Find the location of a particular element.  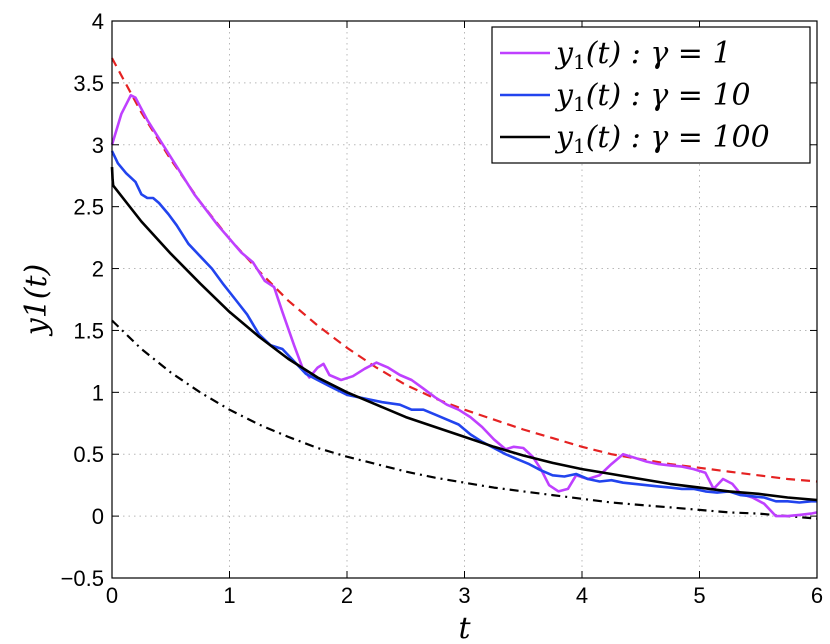

x-tick-label: 3 is located at coordinates (464, 595).